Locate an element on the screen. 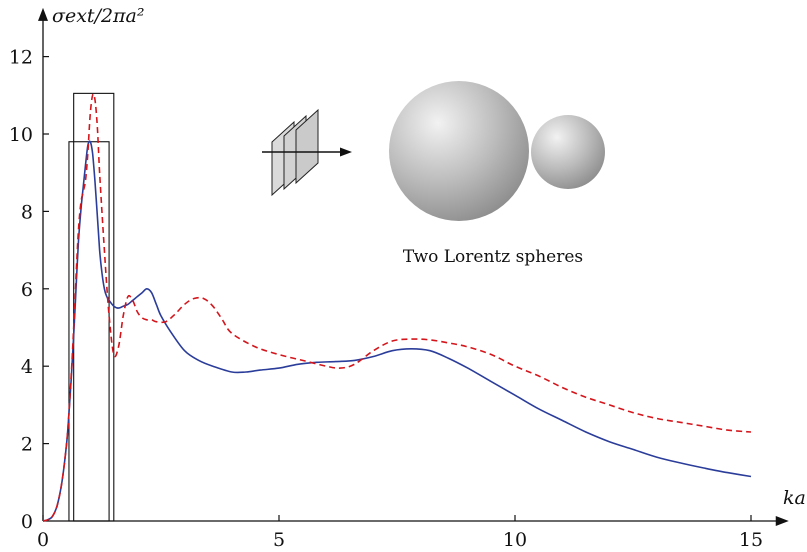 The width and height of the screenshot is (807, 552). y-tick-label: 0 is located at coordinates (27, 522).